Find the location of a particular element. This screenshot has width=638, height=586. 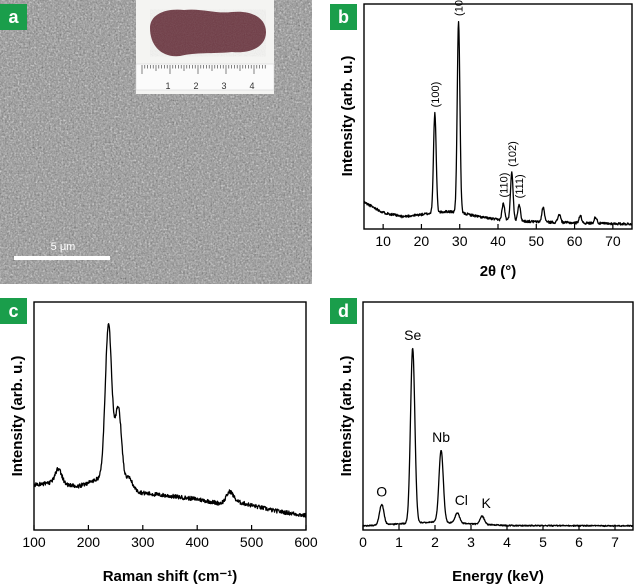

peak-label: (110) is located at coordinates (504, 185).